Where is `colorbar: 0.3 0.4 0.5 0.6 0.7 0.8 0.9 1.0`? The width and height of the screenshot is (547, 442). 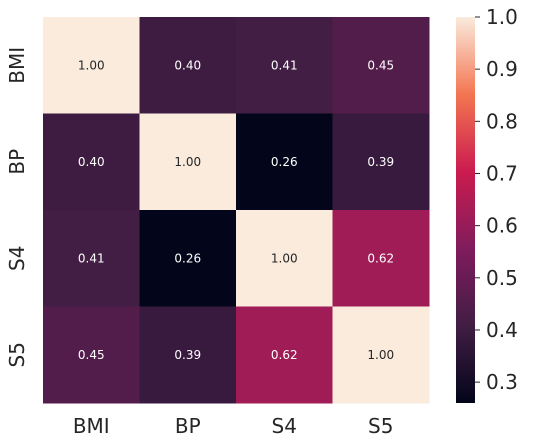 colorbar: 0.3 0.4 0.5 0.6 0.7 0.8 0.9 1.0 is located at coordinates (487, 204).